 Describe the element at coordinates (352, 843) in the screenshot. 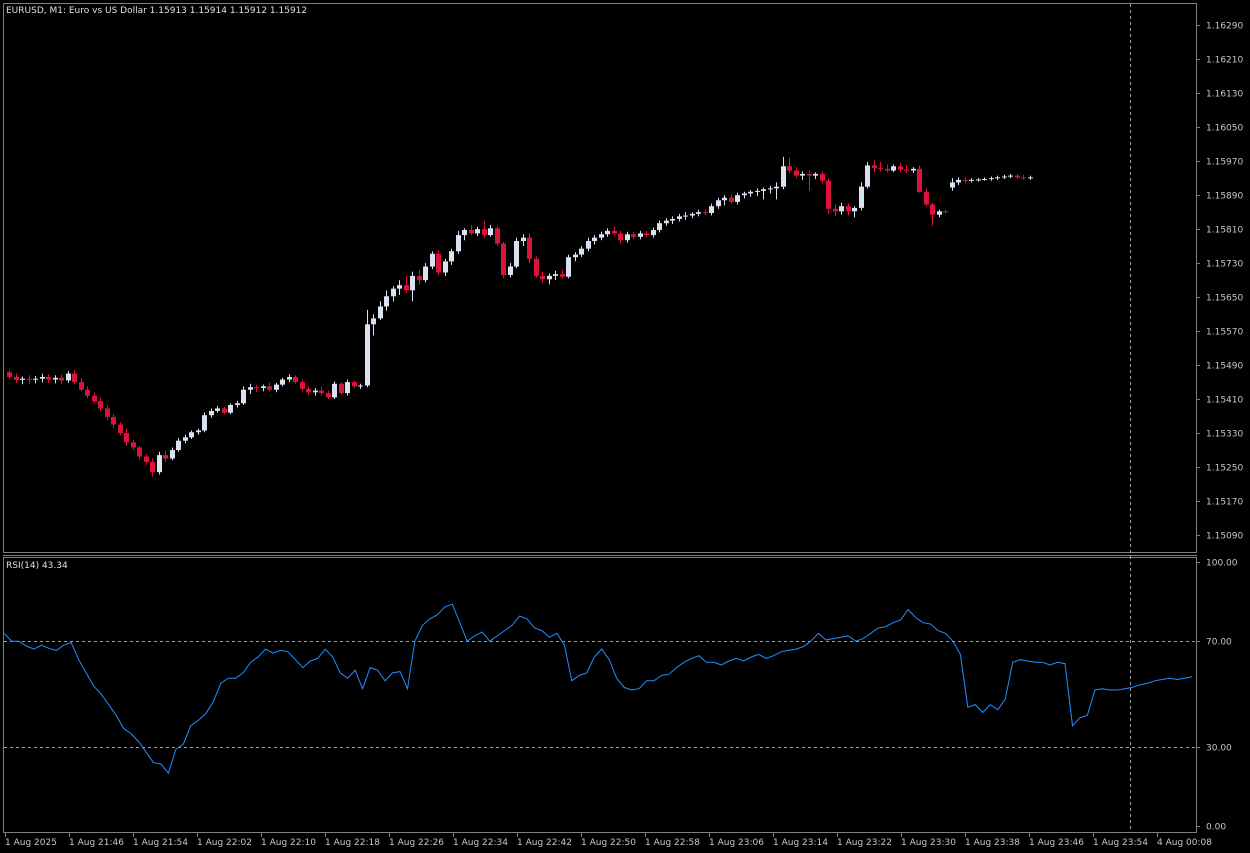

I see `time-tick-label: 1 Aug 22:18` at that location.